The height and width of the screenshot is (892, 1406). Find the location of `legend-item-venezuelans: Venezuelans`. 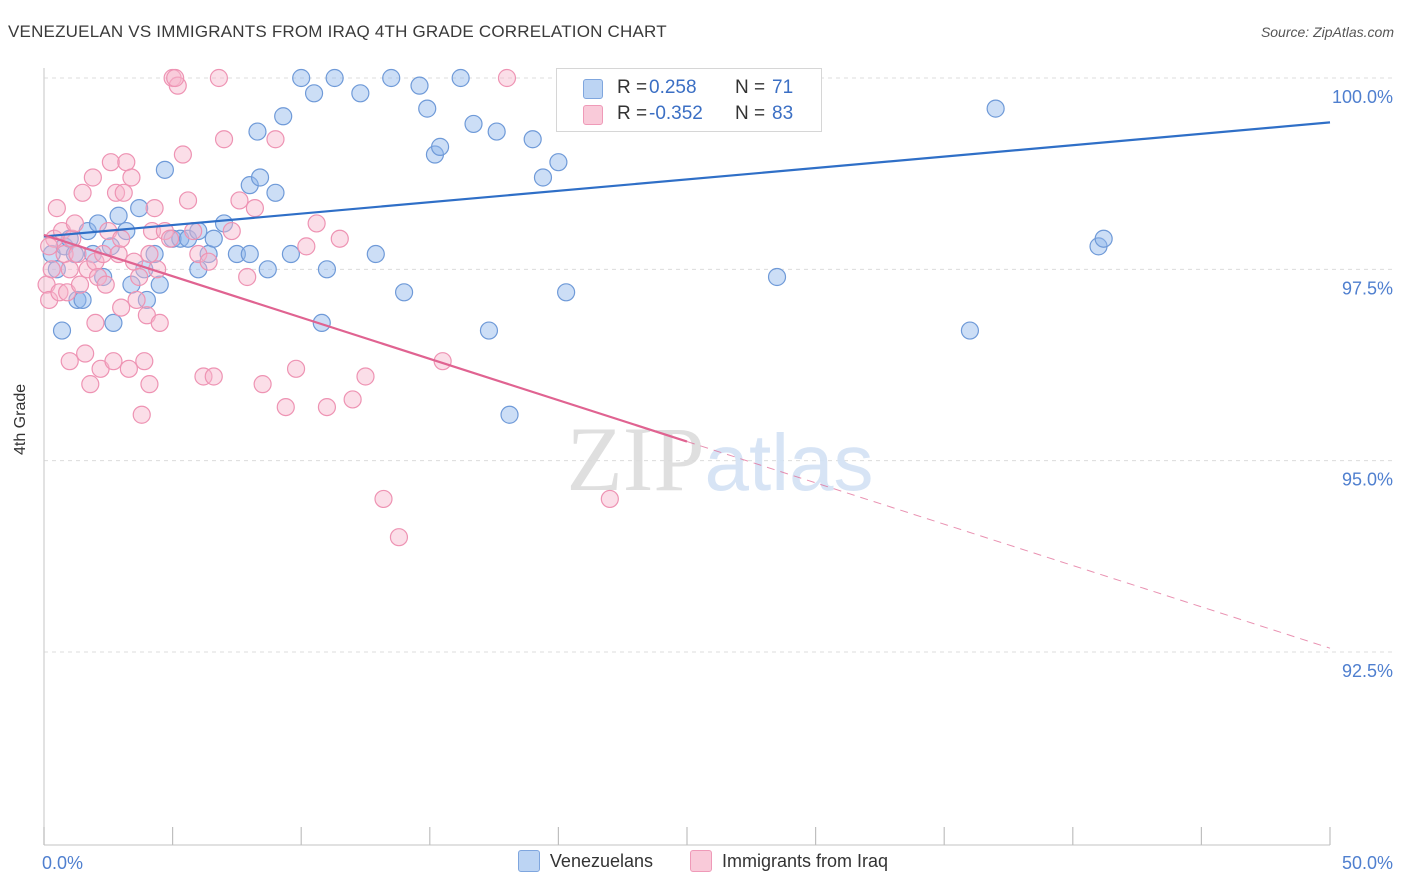

legend-item-venezuelans: Venezuelans is located at coordinates (585, 861).